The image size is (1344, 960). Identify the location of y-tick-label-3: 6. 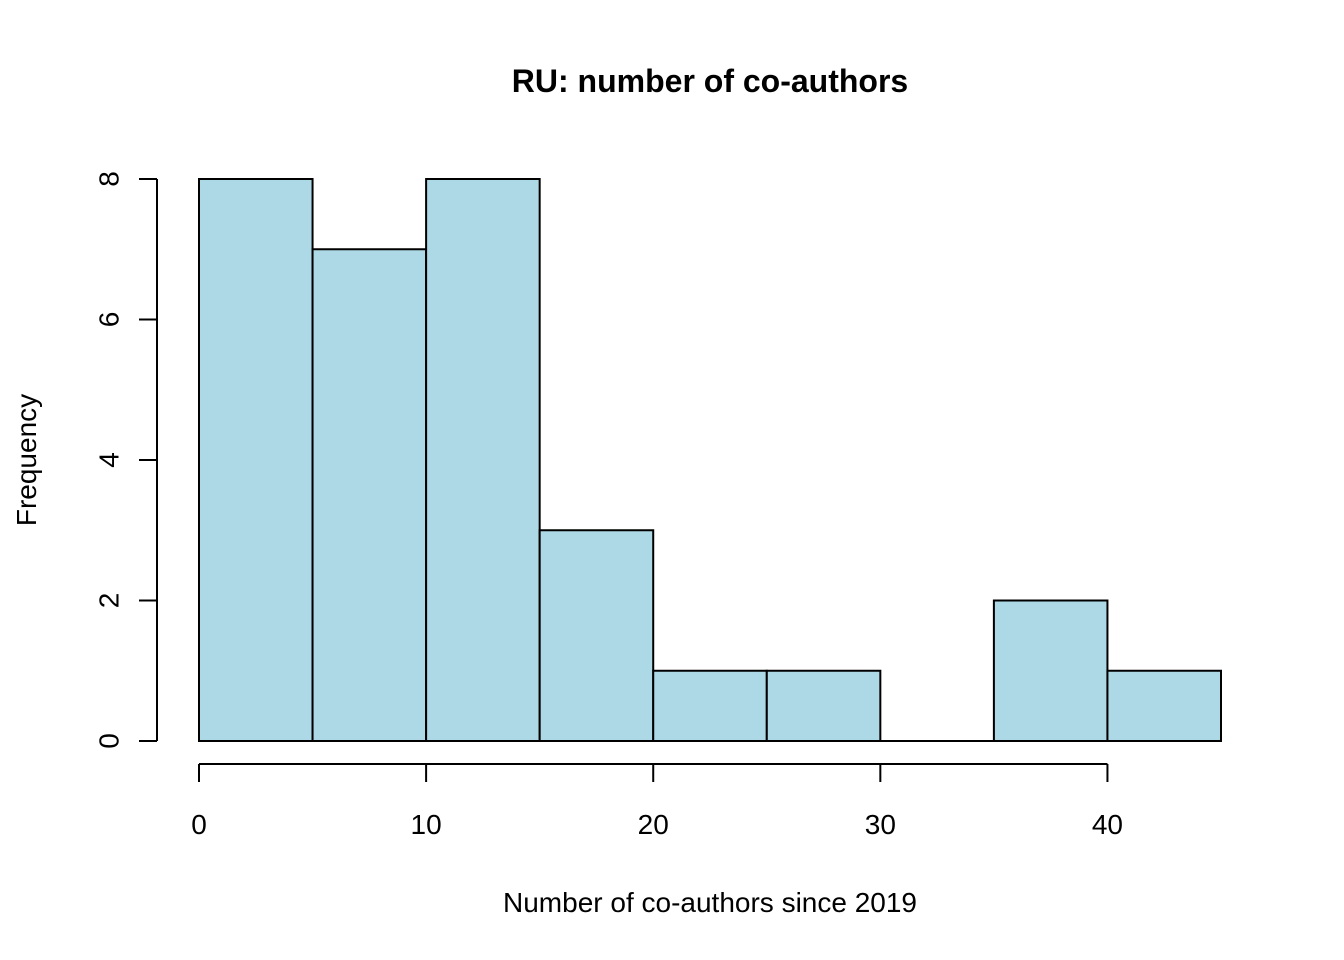
(109, 320).